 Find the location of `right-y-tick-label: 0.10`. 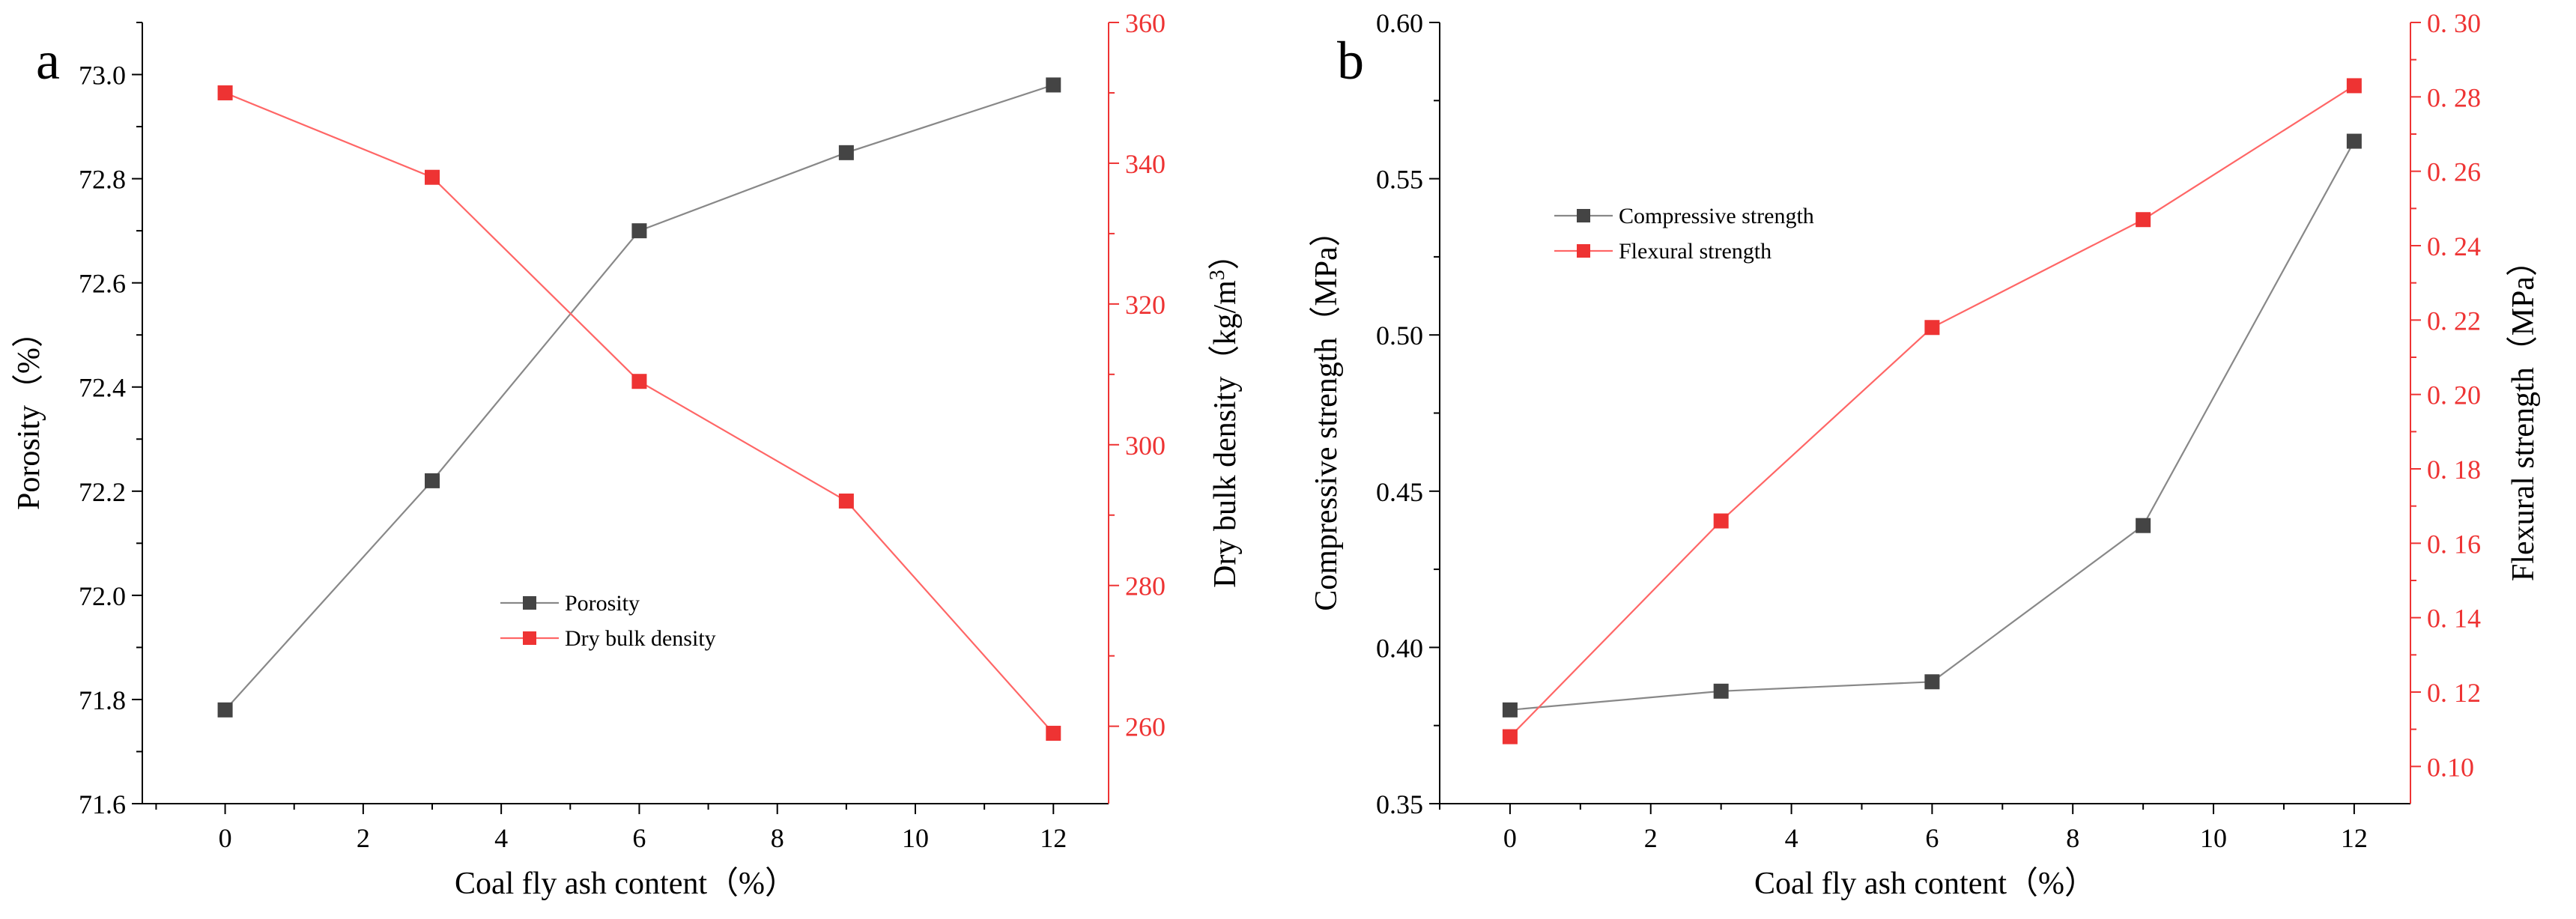

right-y-tick-label: 0.10 is located at coordinates (2450, 767).